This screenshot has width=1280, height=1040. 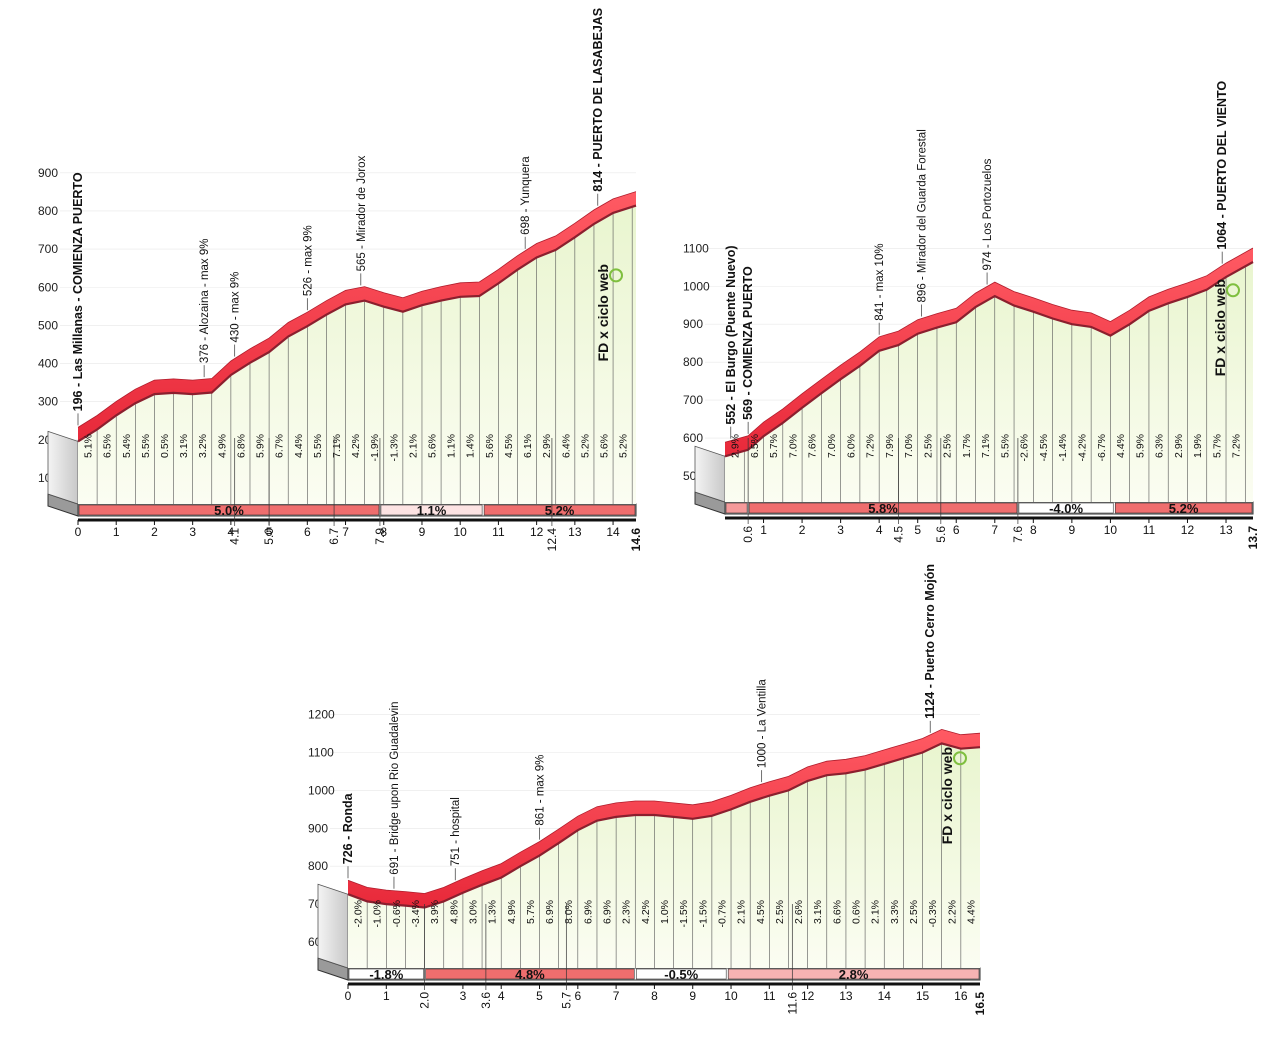 I want to click on x-mark-label: 11.6, so click(x=792, y=1003).